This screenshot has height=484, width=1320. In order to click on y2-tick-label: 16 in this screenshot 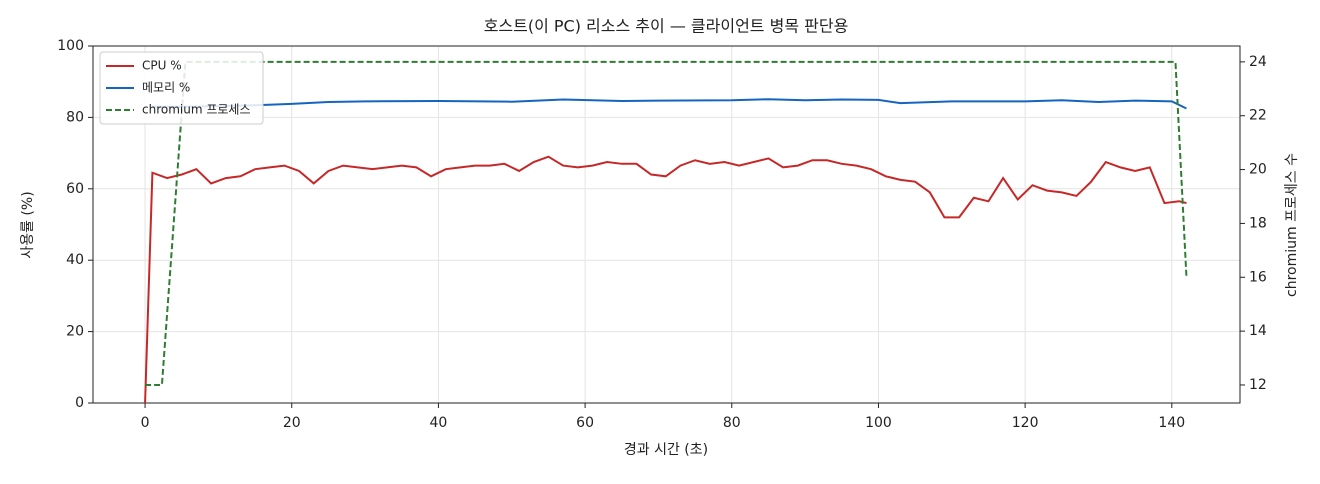, I will do `click(1258, 277)`.